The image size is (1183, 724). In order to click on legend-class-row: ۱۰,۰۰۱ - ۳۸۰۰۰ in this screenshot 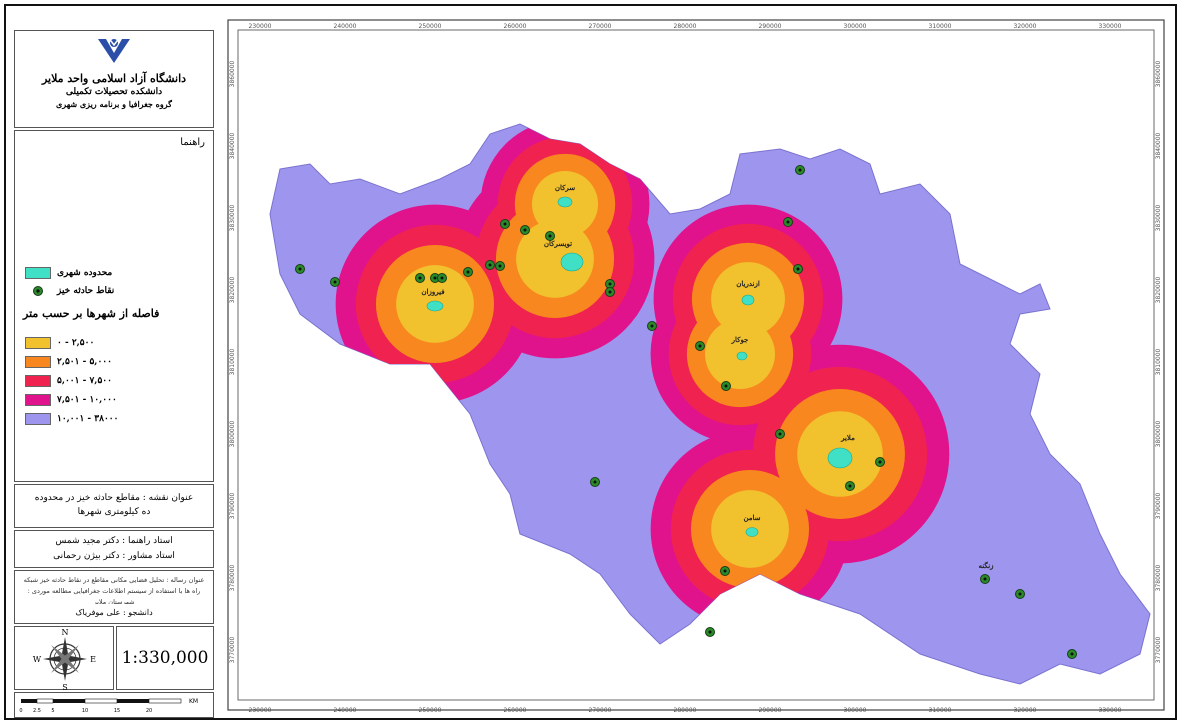, I will do `click(71, 419)`.